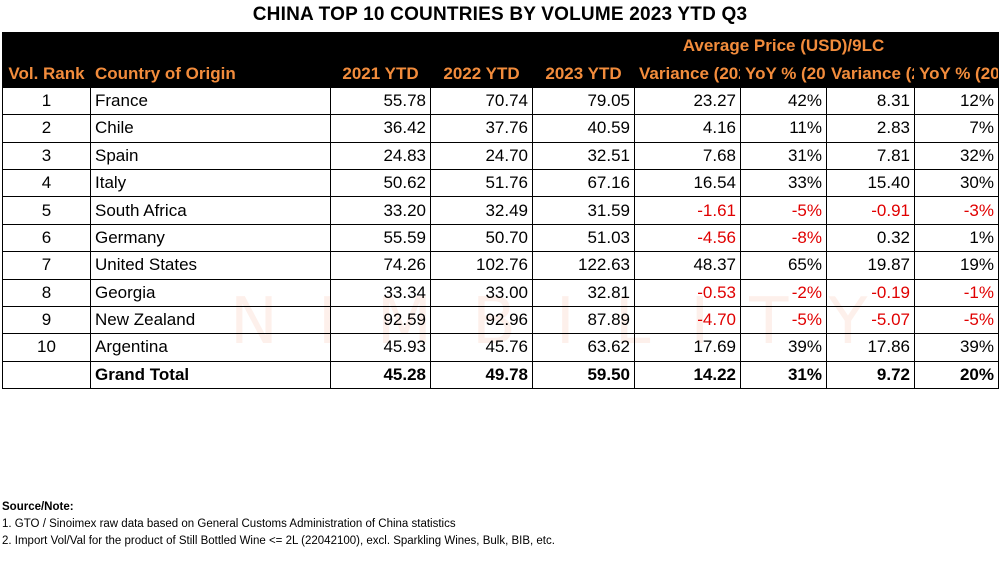 The height and width of the screenshot is (571, 1000). What do you see at coordinates (583, 347) in the screenshot?
I see `value-cell: 63.62` at bounding box center [583, 347].